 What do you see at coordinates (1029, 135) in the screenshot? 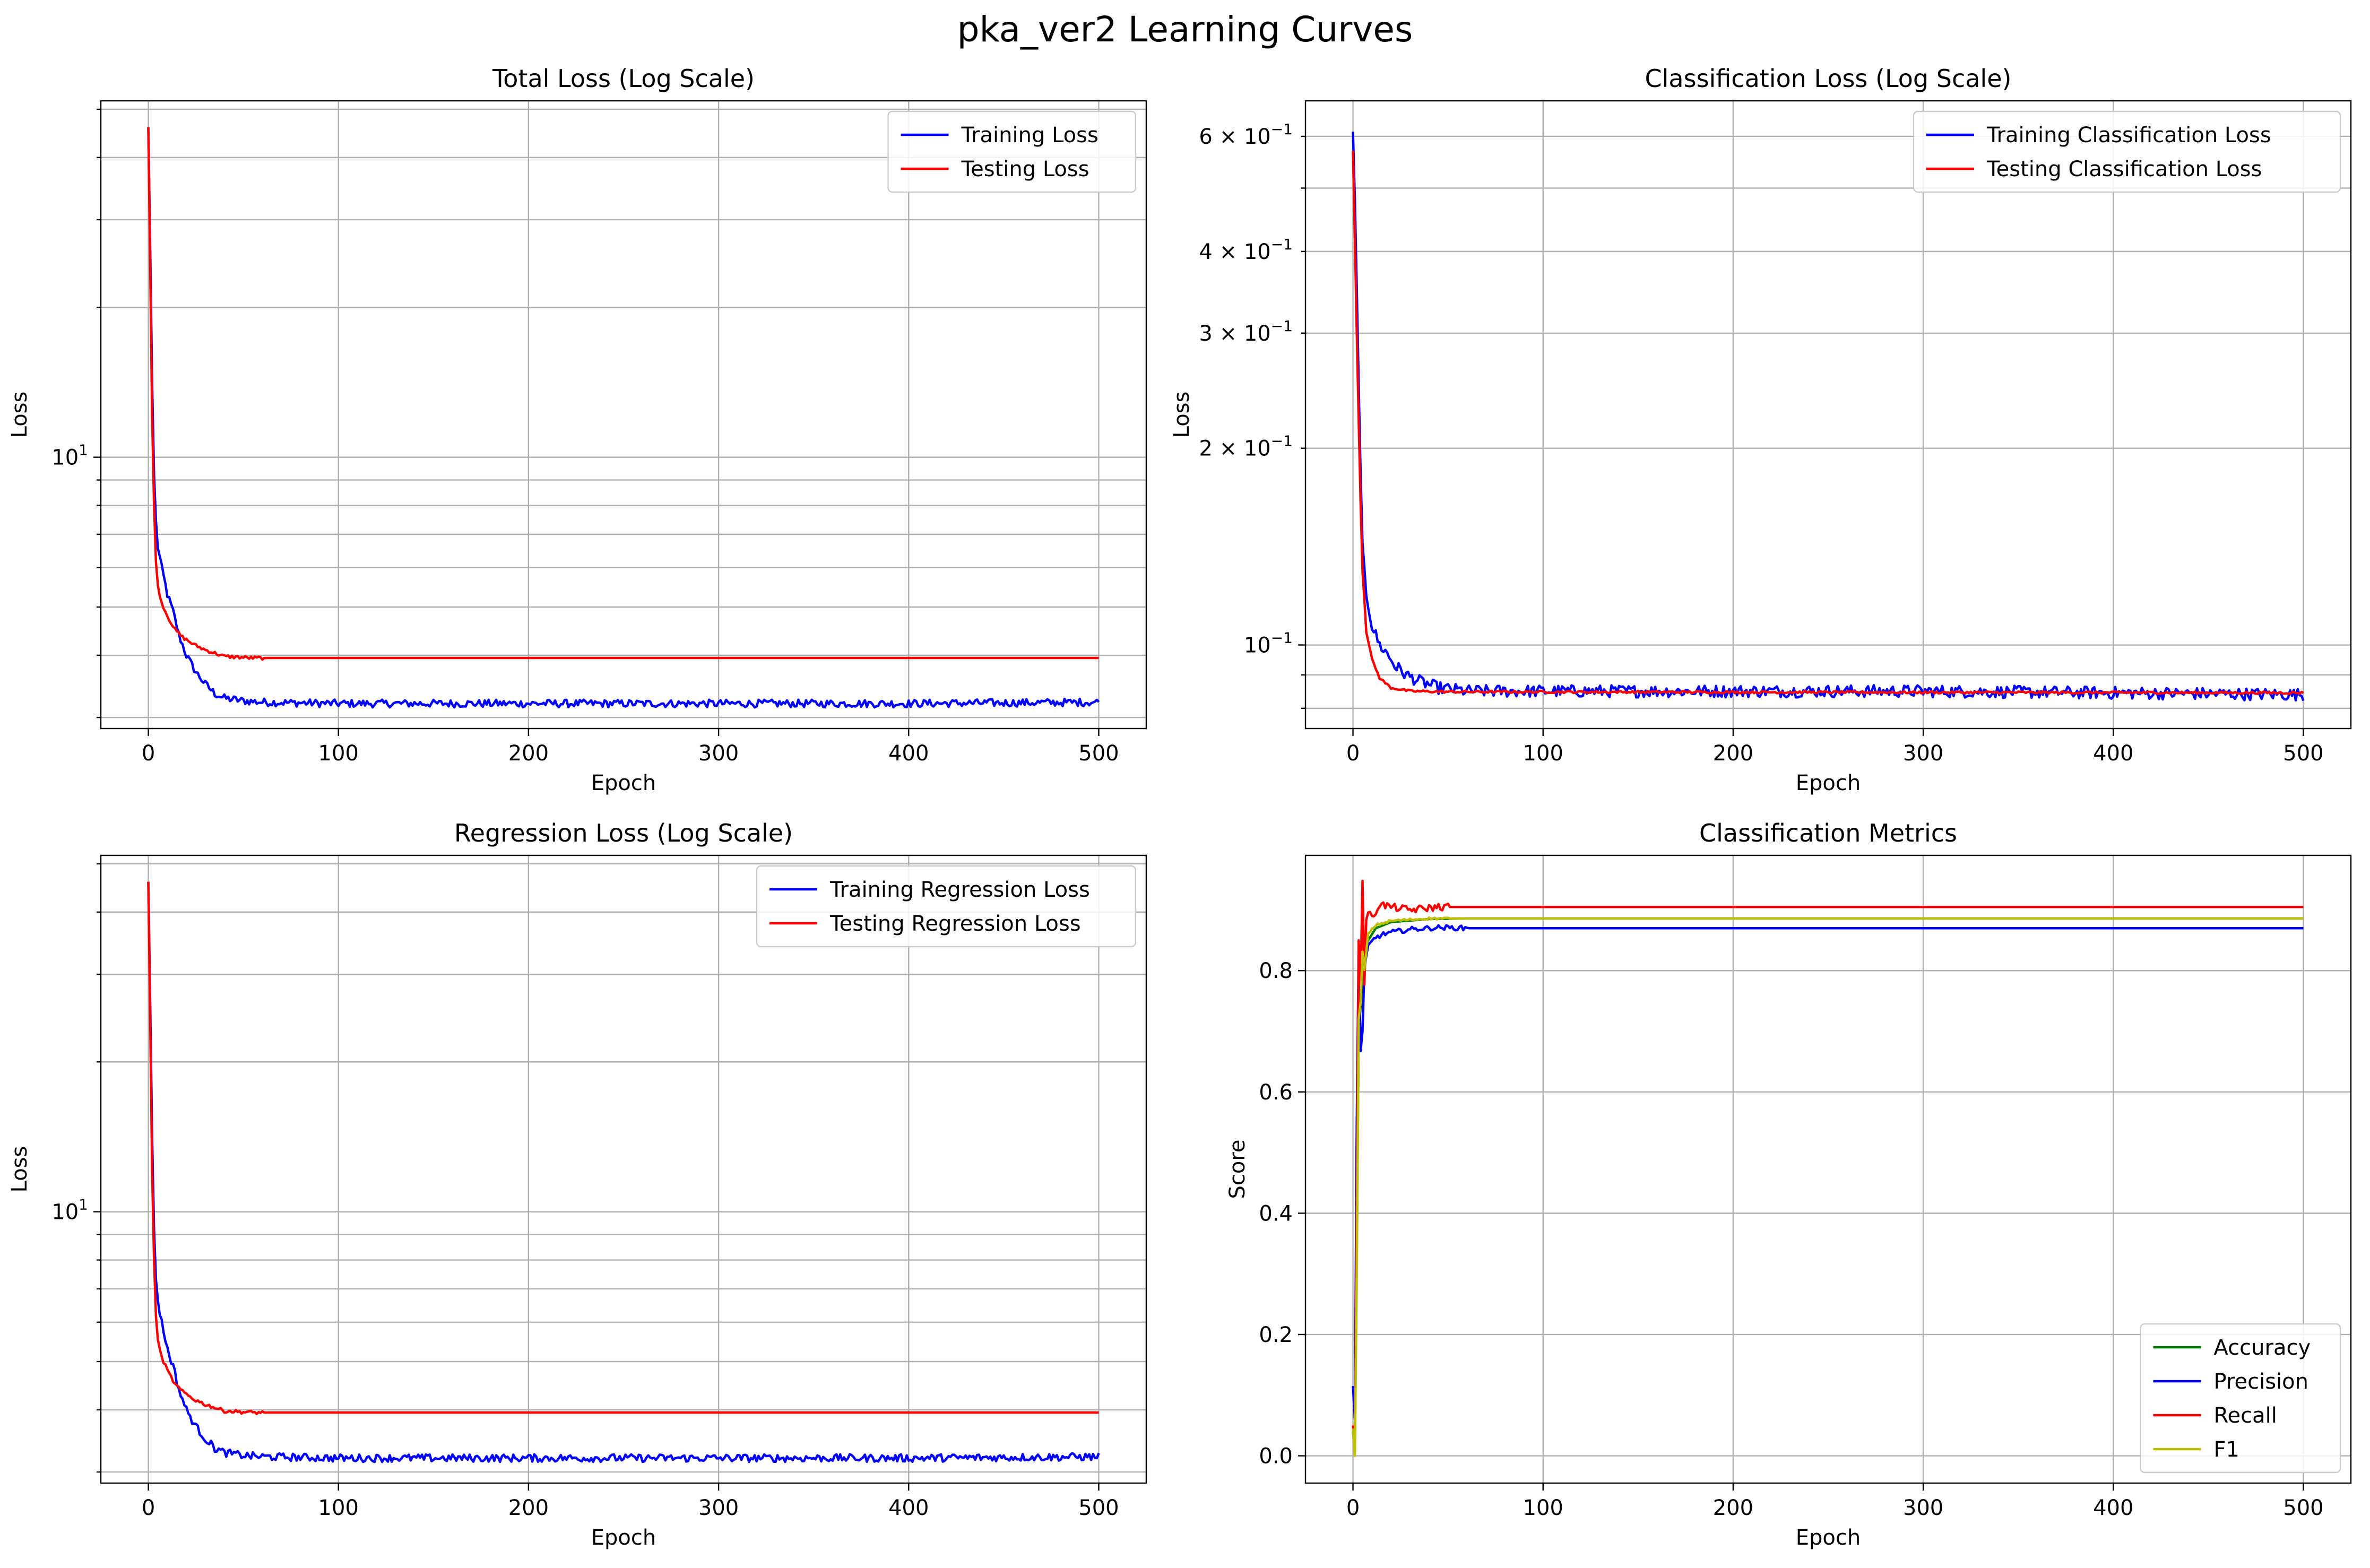
I see `legend-label: Training Loss` at bounding box center [1029, 135].